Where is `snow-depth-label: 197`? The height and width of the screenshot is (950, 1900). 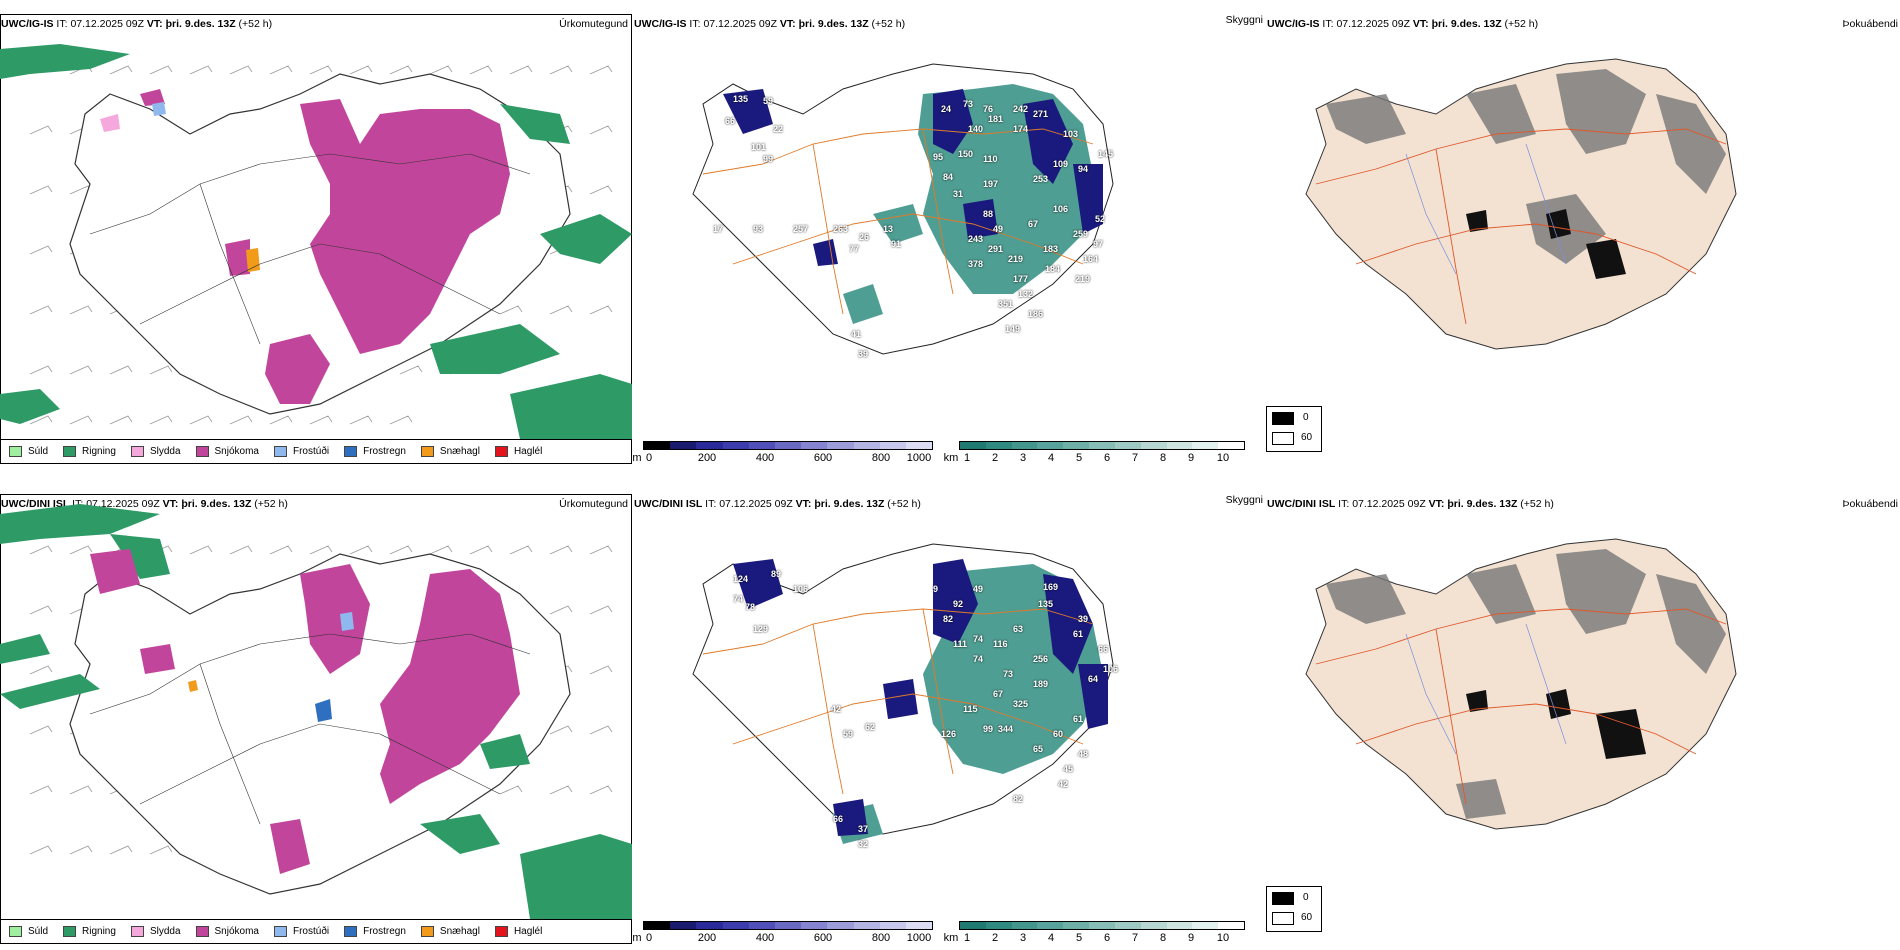 snow-depth-label: 197 is located at coordinates (991, 184).